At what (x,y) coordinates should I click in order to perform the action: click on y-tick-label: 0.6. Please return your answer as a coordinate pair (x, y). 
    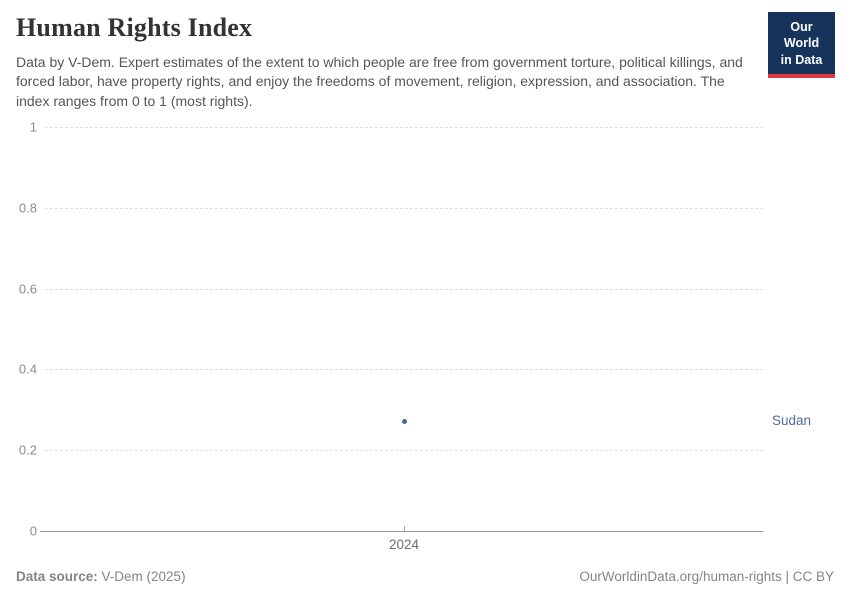
    Looking at the image, I should click on (27, 289).